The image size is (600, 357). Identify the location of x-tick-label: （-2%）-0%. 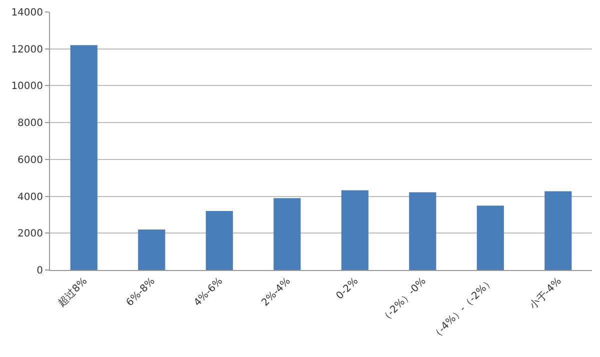
(403, 301).